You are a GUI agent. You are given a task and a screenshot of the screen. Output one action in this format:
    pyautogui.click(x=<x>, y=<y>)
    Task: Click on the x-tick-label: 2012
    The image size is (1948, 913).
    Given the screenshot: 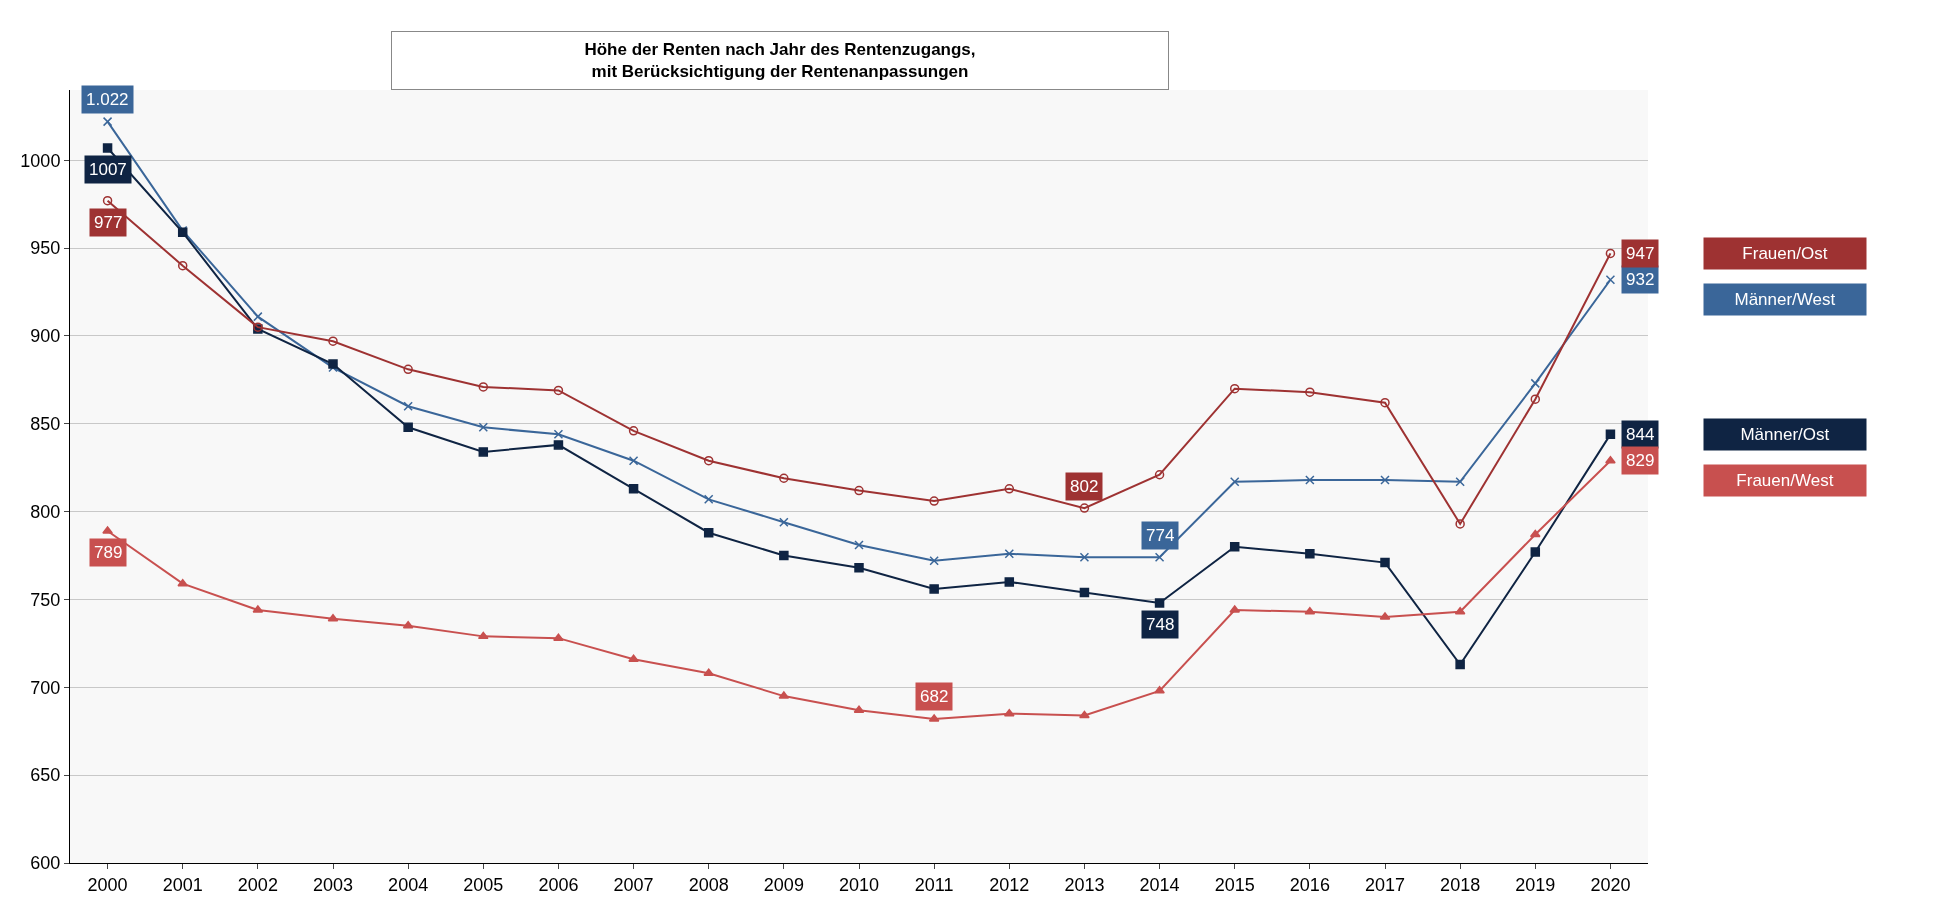 What is the action you would take?
    pyautogui.click(x=1009, y=884)
    